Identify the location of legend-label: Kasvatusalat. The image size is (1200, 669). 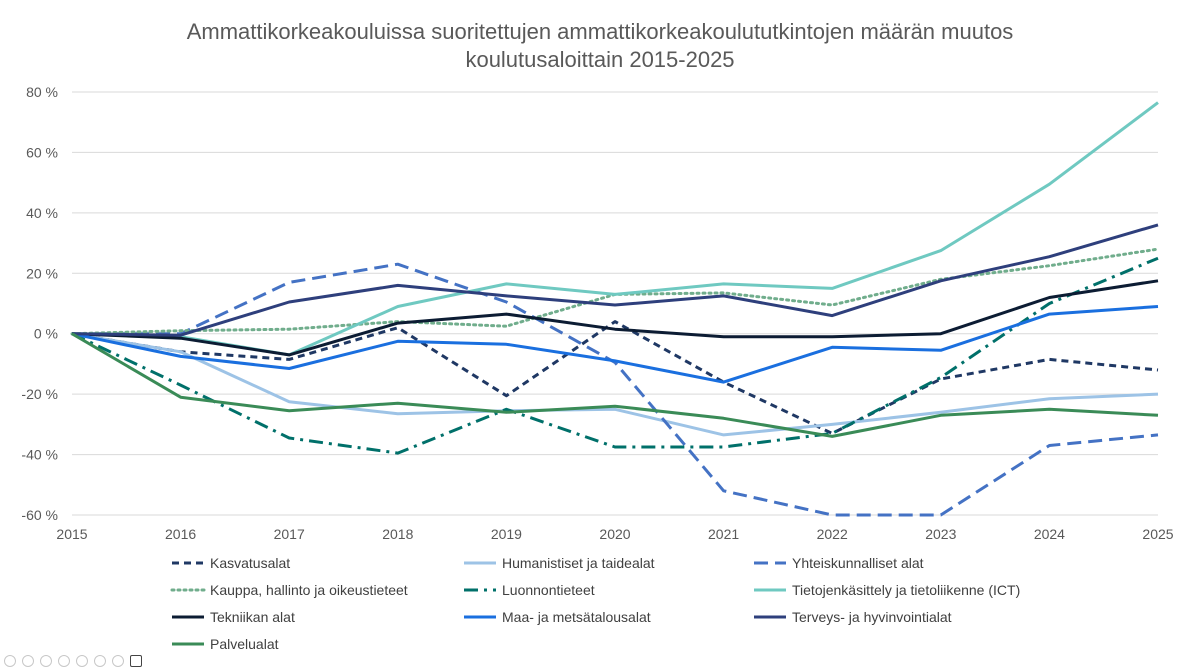
(250, 563).